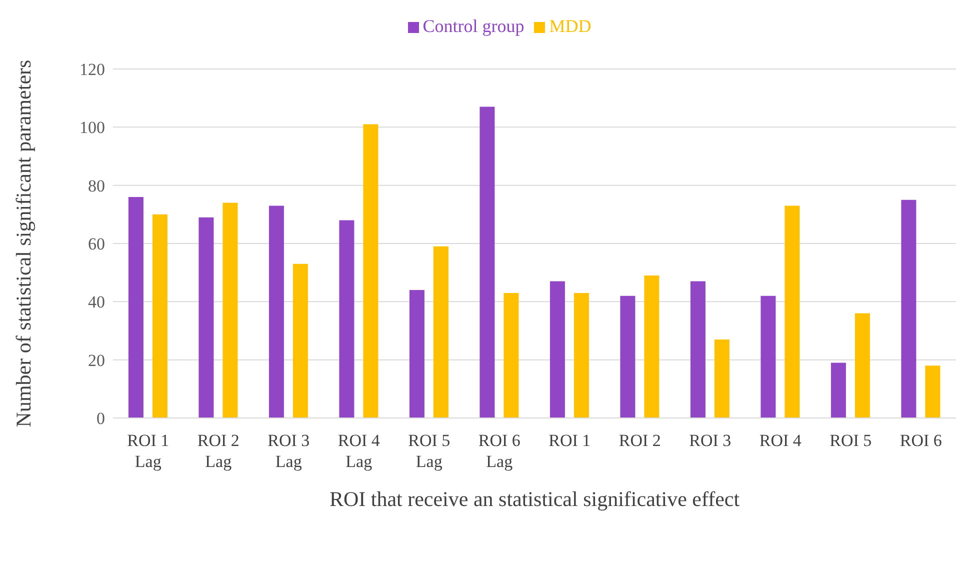 The width and height of the screenshot is (974, 578). What do you see at coordinates (921, 440) in the screenshot?
I see `x-tick-label: ROI 6` at bounding box center [921, 440].